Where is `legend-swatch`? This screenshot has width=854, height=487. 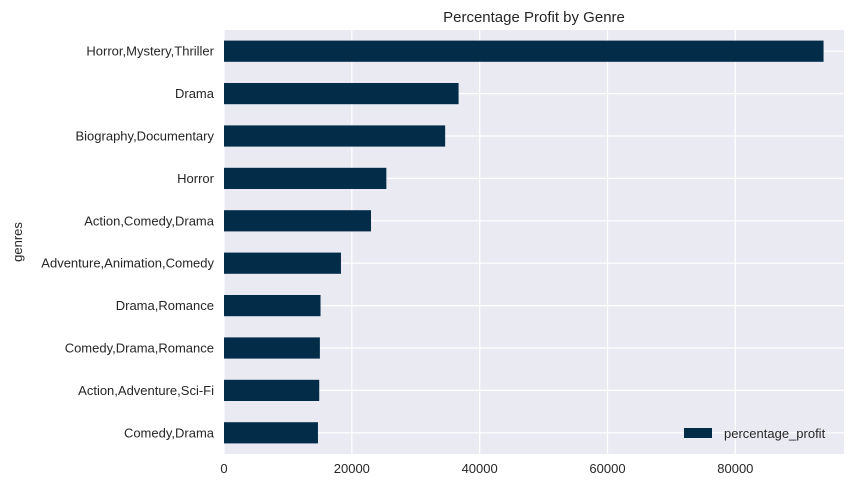
legend-swatch is located at coordinates (698, 433).